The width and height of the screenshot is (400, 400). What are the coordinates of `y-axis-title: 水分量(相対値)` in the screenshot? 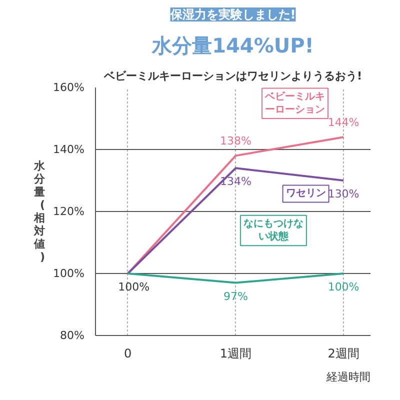 It's located at (39, 212).